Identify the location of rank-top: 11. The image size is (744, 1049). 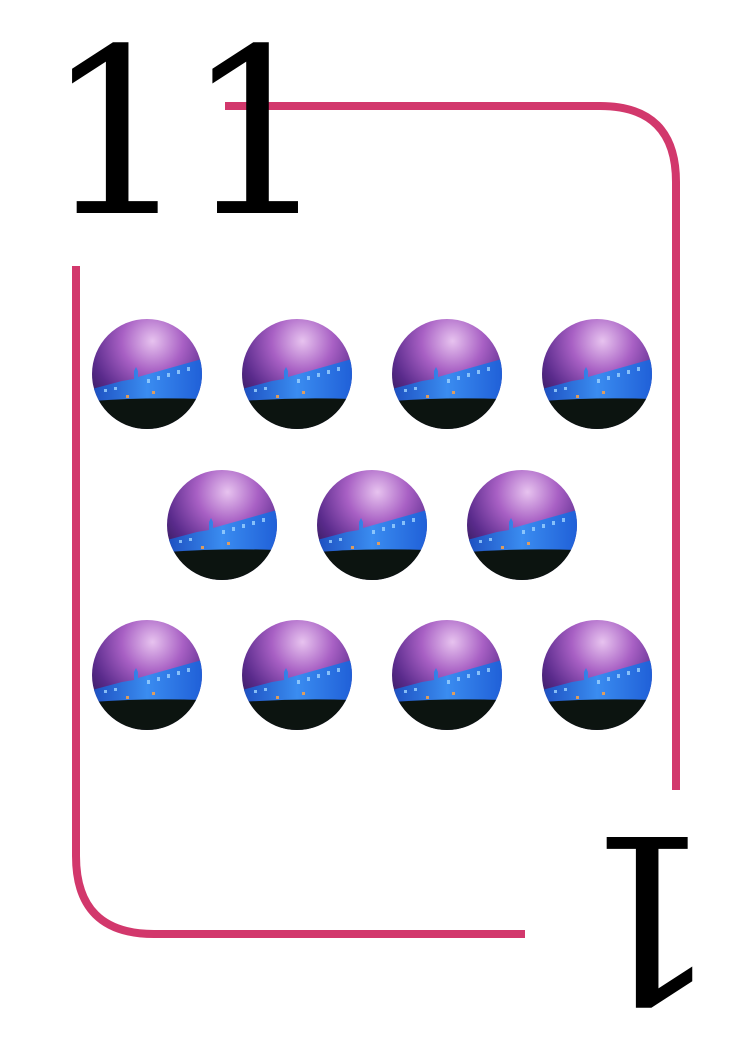
(187, 134).